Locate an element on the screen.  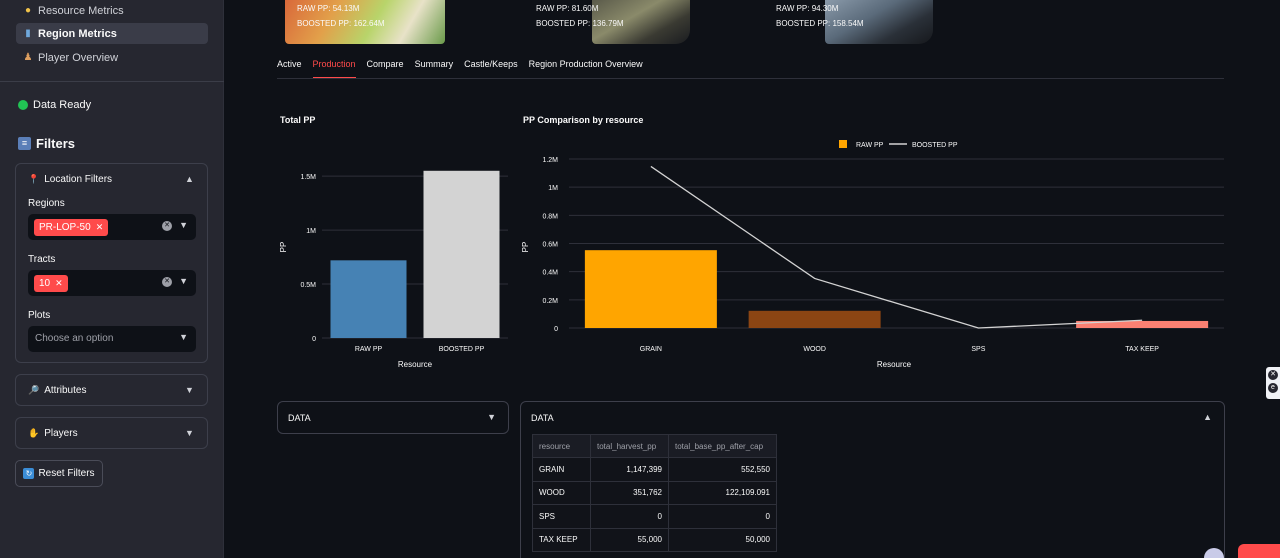
table-cell: 55,000 is located at coordinates (629, 539).